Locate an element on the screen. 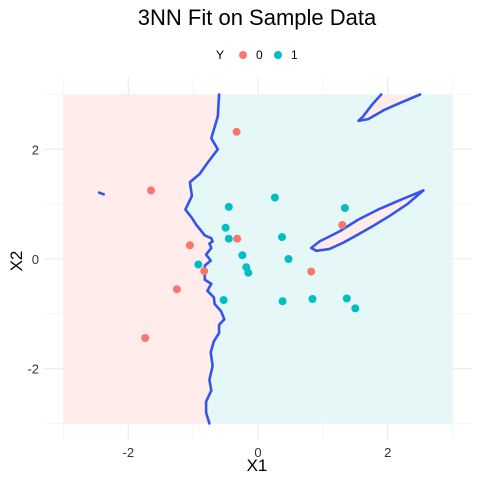 The image size is (480, 480). y-axis: -2 0 2 is located at coordinates (33, 259).